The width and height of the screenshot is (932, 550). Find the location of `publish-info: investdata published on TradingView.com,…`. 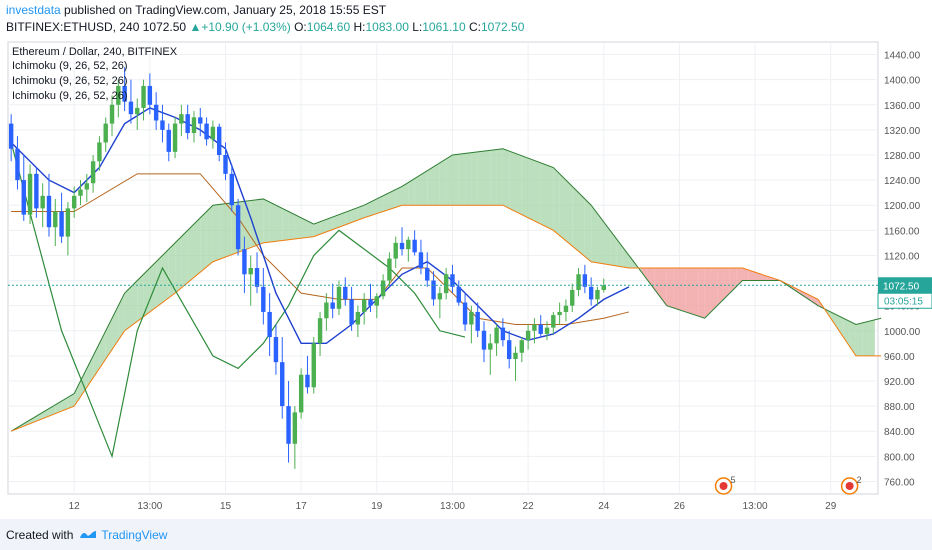

publish-info: investdata published on TradingView.com,… is located at coordinates (196, 10).